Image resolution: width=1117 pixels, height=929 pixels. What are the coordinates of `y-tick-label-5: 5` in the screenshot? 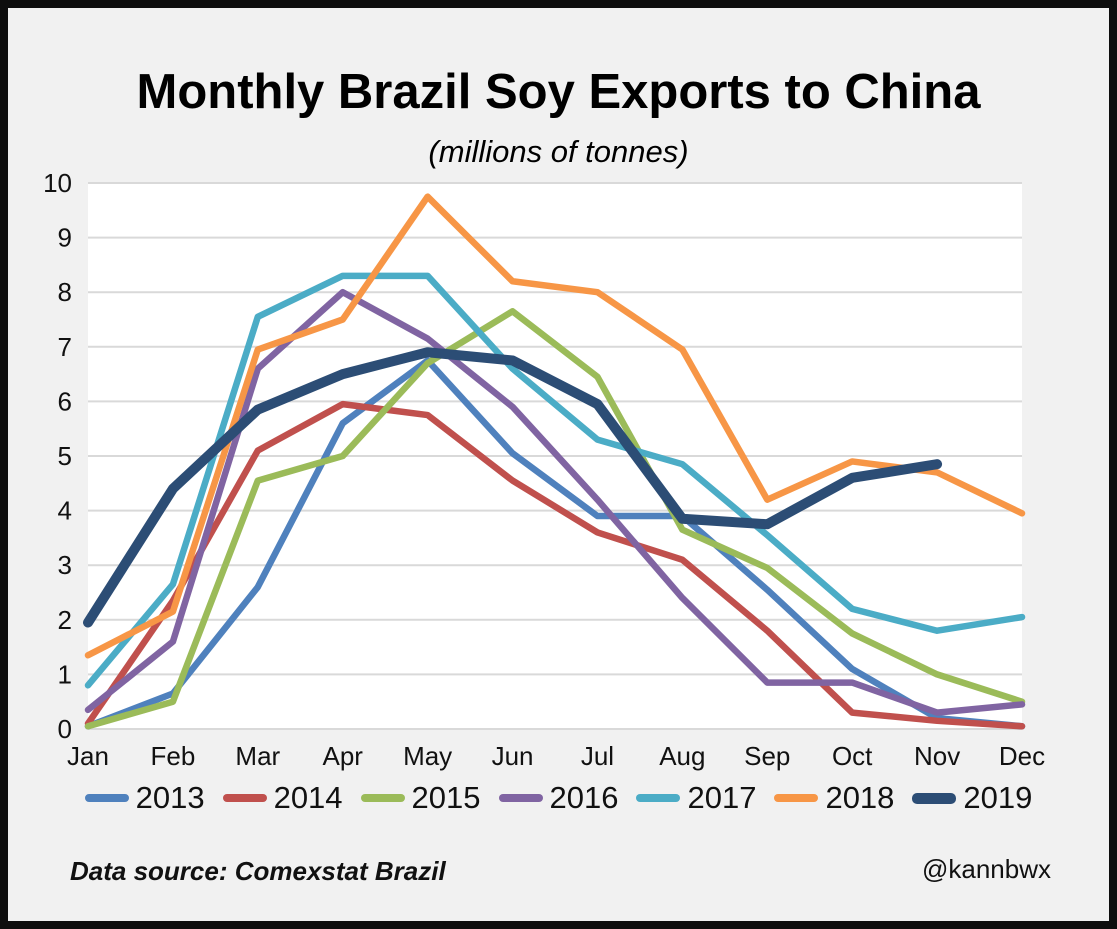 It's located at (65, 456).